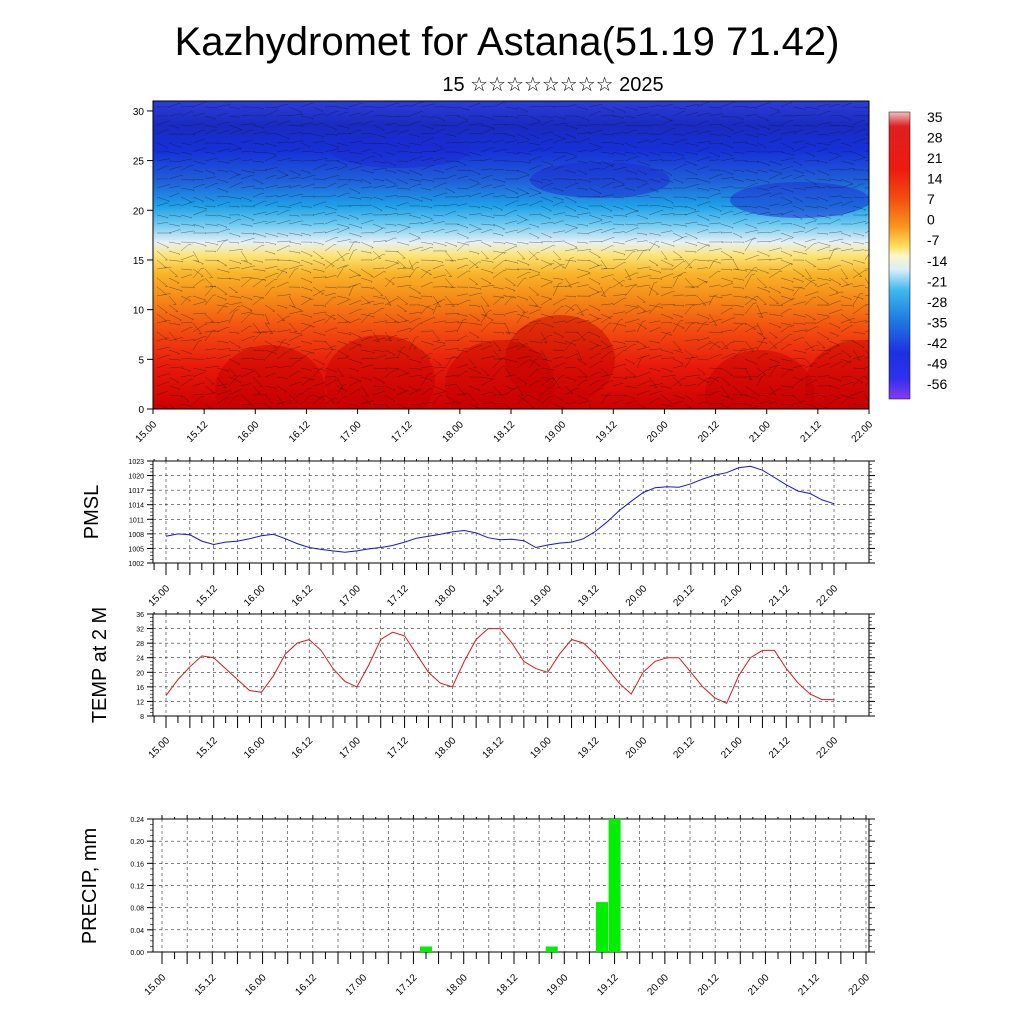 Image resolution: width=1024 pixels, height=1024 pixels. Describe the element at coordinates (780, 748) in the screenshot. I see `x-tick-label: 21.12` at that location.